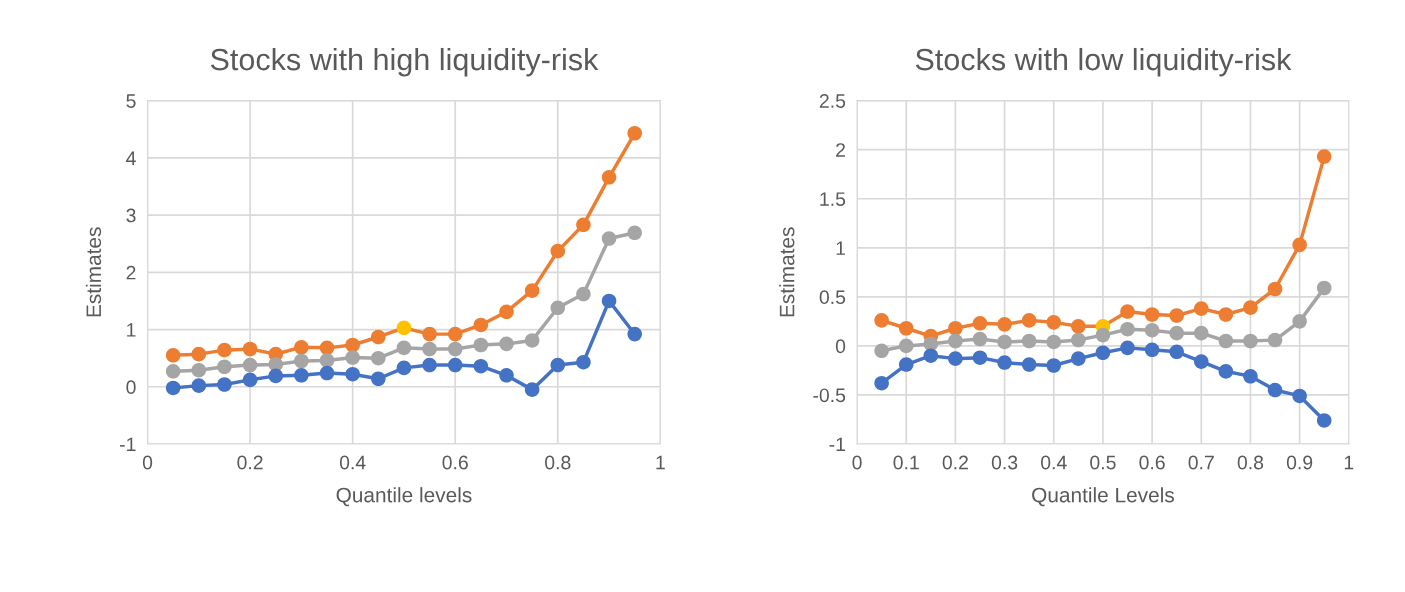 The height and width of the screenshot is (592, 1405). What do you see at coordinates (1299, 462) in the screenshot?
I see `x-tick-label: 0.9` at bounding box center [1299, 462].